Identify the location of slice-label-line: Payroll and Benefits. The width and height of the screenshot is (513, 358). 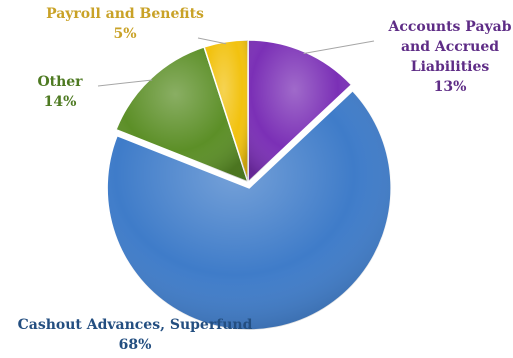
(125, 14).